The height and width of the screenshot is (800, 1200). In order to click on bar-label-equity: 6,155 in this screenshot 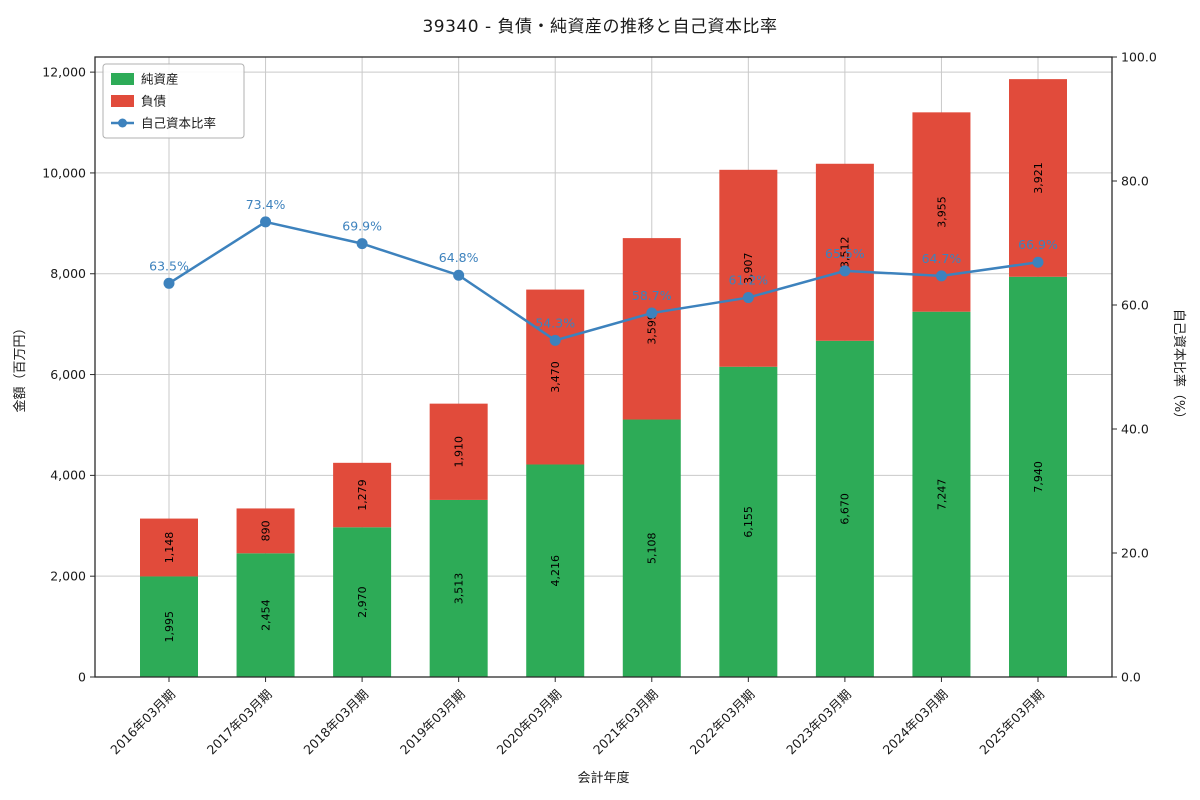, I will do `click(748, 522)`.